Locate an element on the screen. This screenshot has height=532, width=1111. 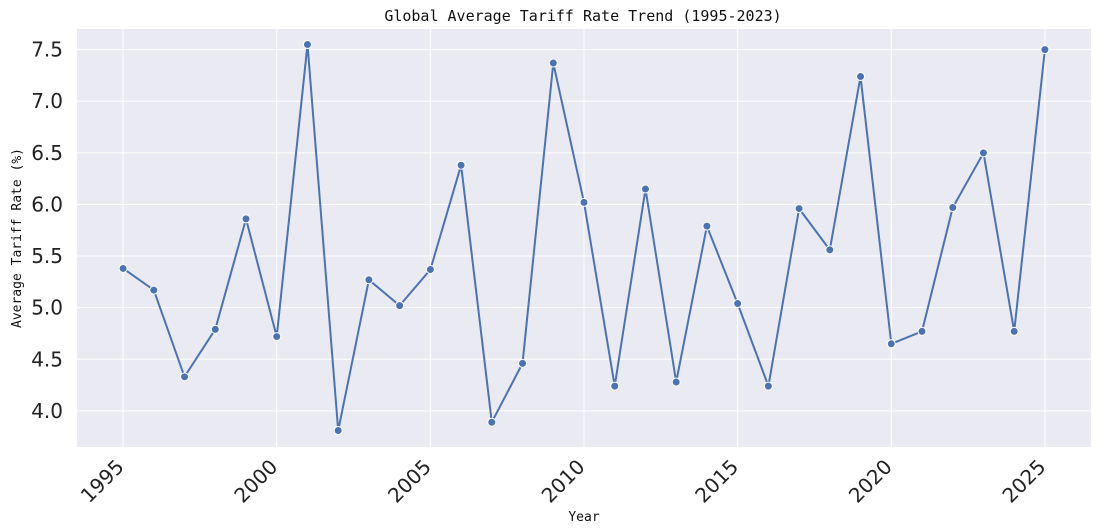
y-tick-label: 6.0 is located at coordinates (47, 204).